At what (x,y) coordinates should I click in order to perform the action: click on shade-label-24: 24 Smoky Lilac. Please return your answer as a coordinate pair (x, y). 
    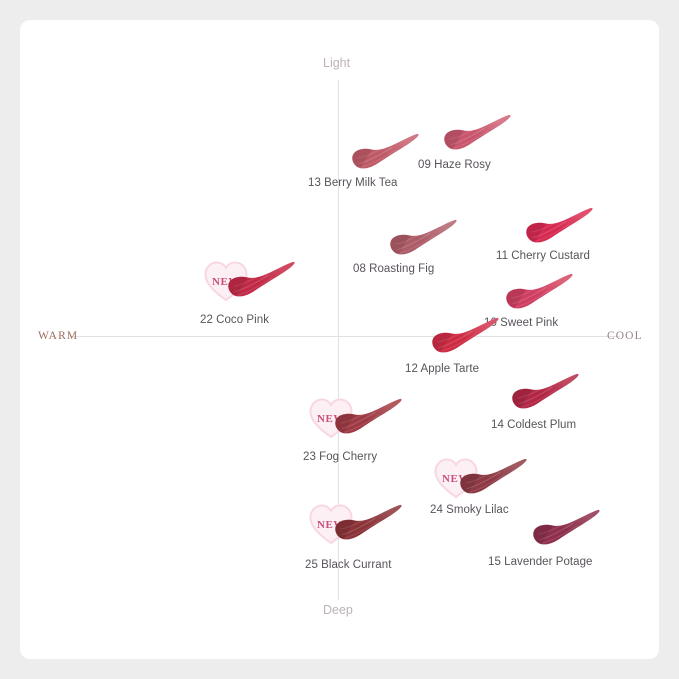
    Looking at the image, I should click on (469, 510).